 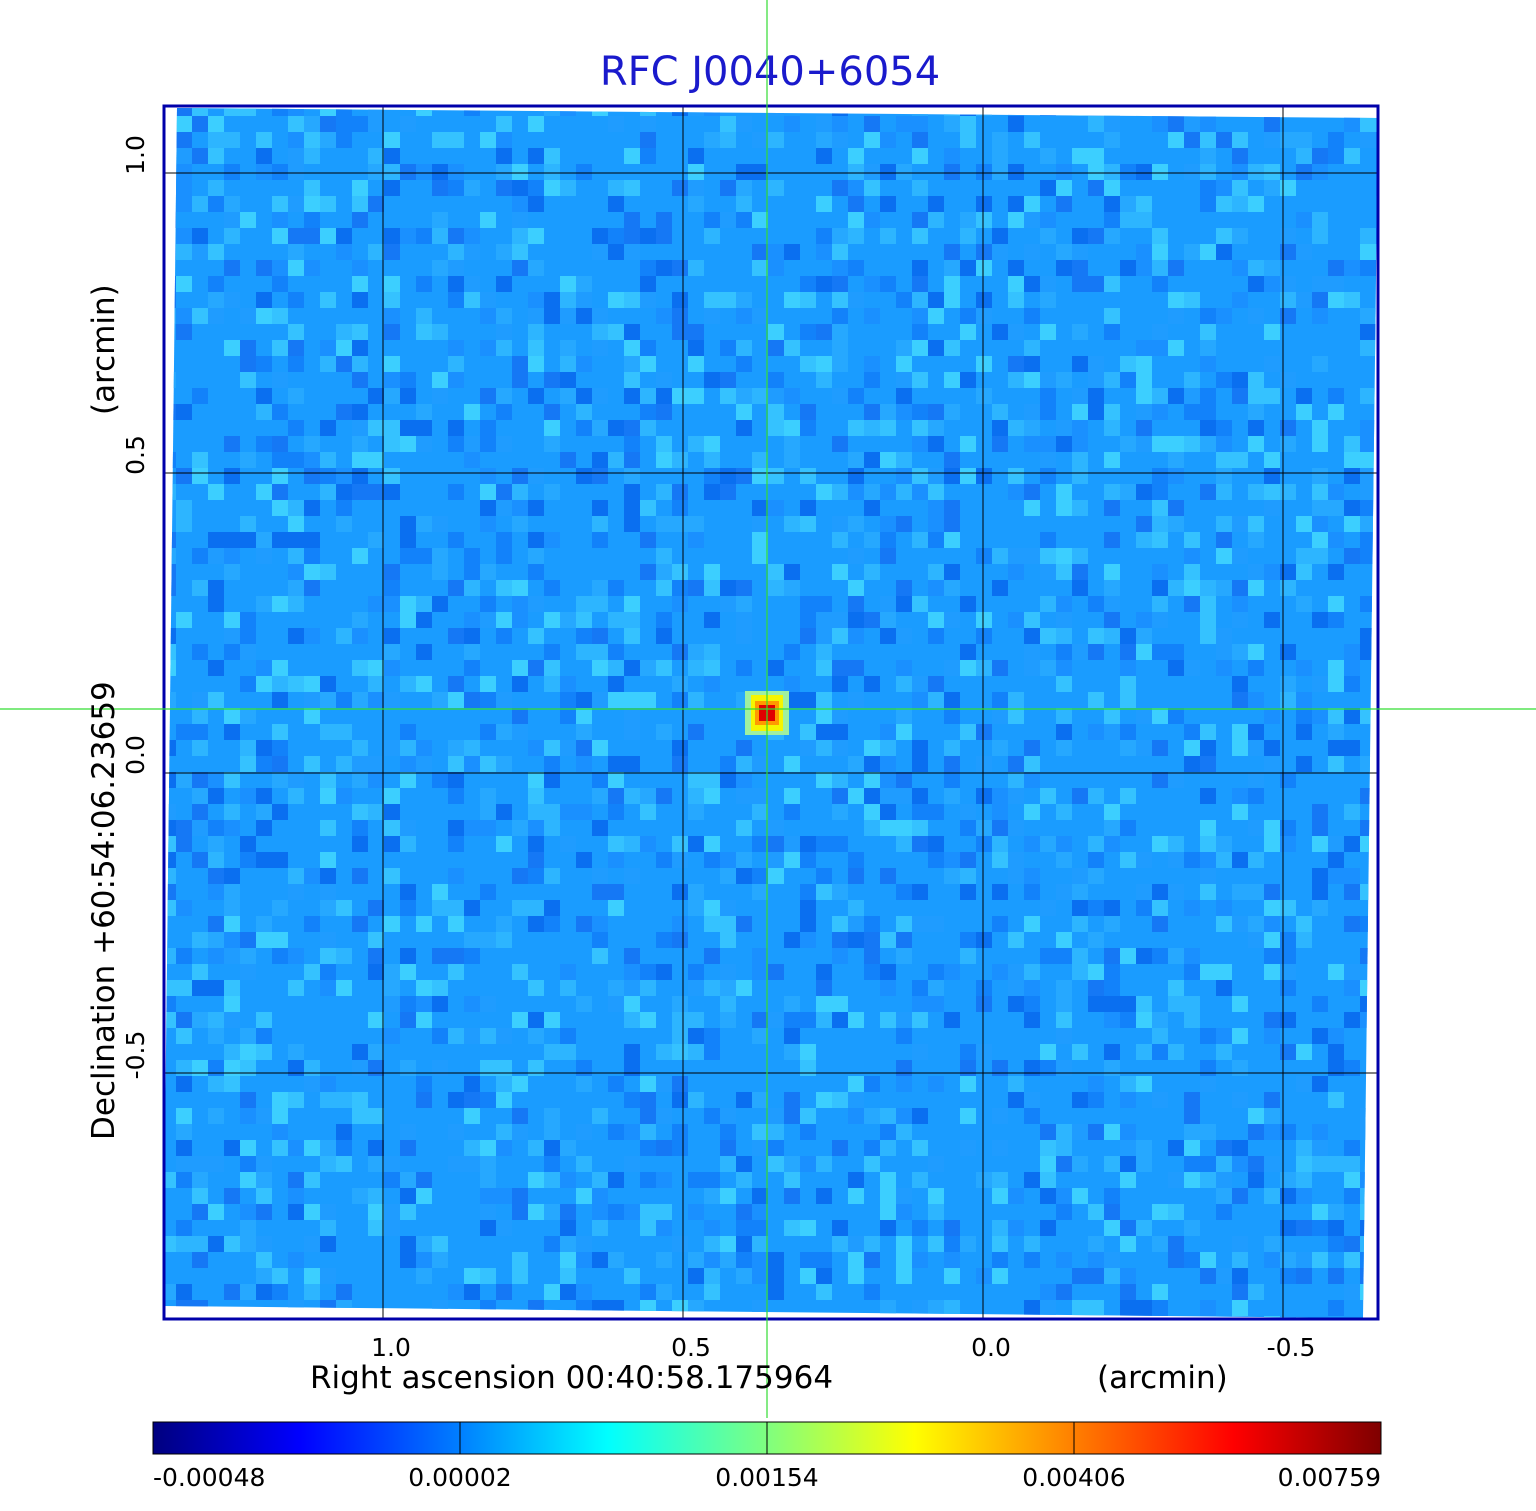 What do you see at coordinates (104, 910) in the screenshot?
I see `y-axis-label: Declination +60:54:06.23659` at bounding box center [104, 910].